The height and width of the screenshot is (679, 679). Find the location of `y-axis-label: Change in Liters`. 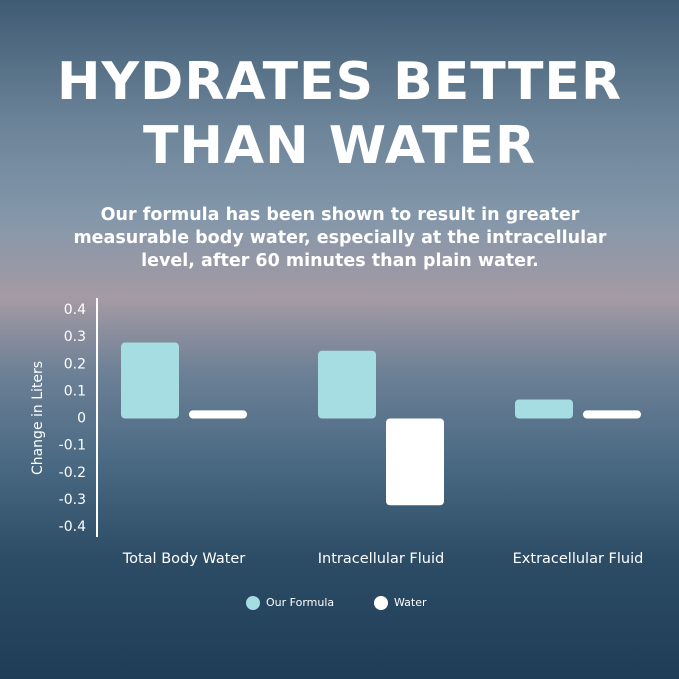

y-axis-label: Change in Liters is located at coordinates (38, 418).